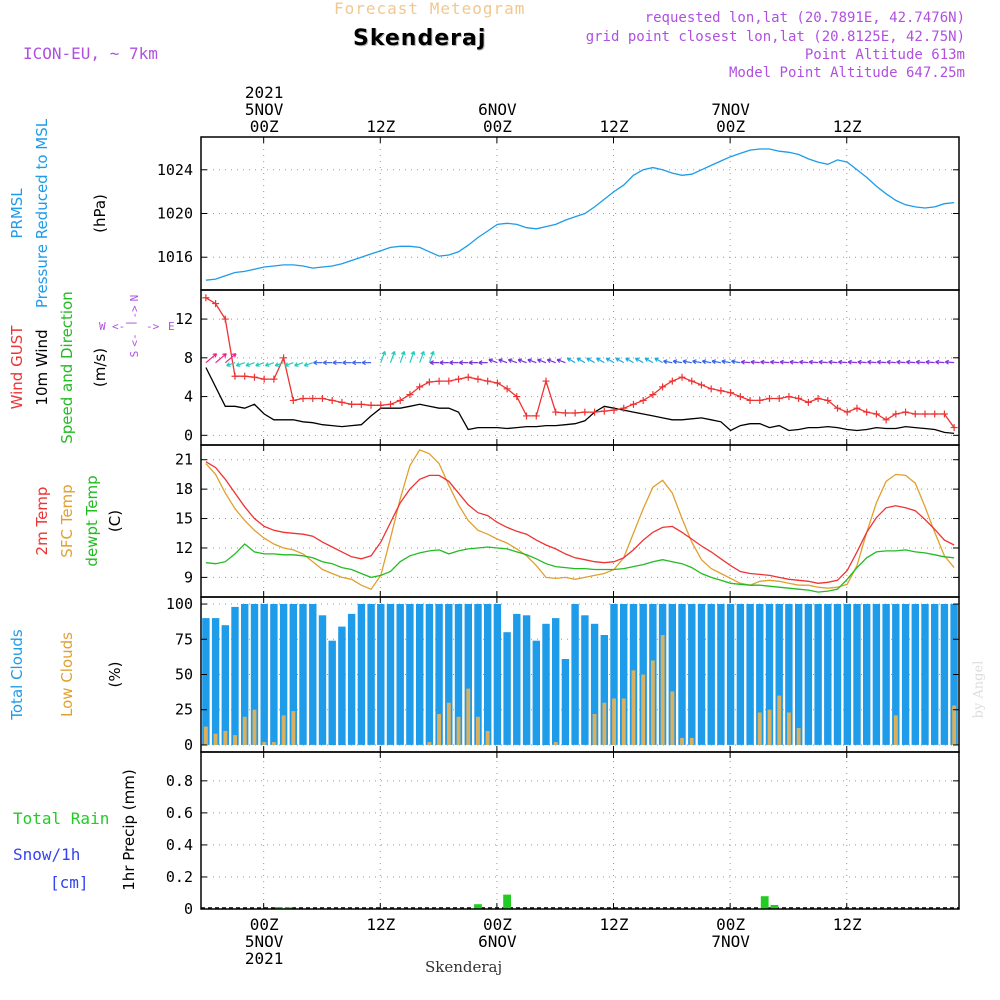 This screenshot has height=1000, width=1000. What do you see at coordinates (153, 326) in the screenshot?
I see `compass-arrow-e: ->` at bounding box center [153, 326].